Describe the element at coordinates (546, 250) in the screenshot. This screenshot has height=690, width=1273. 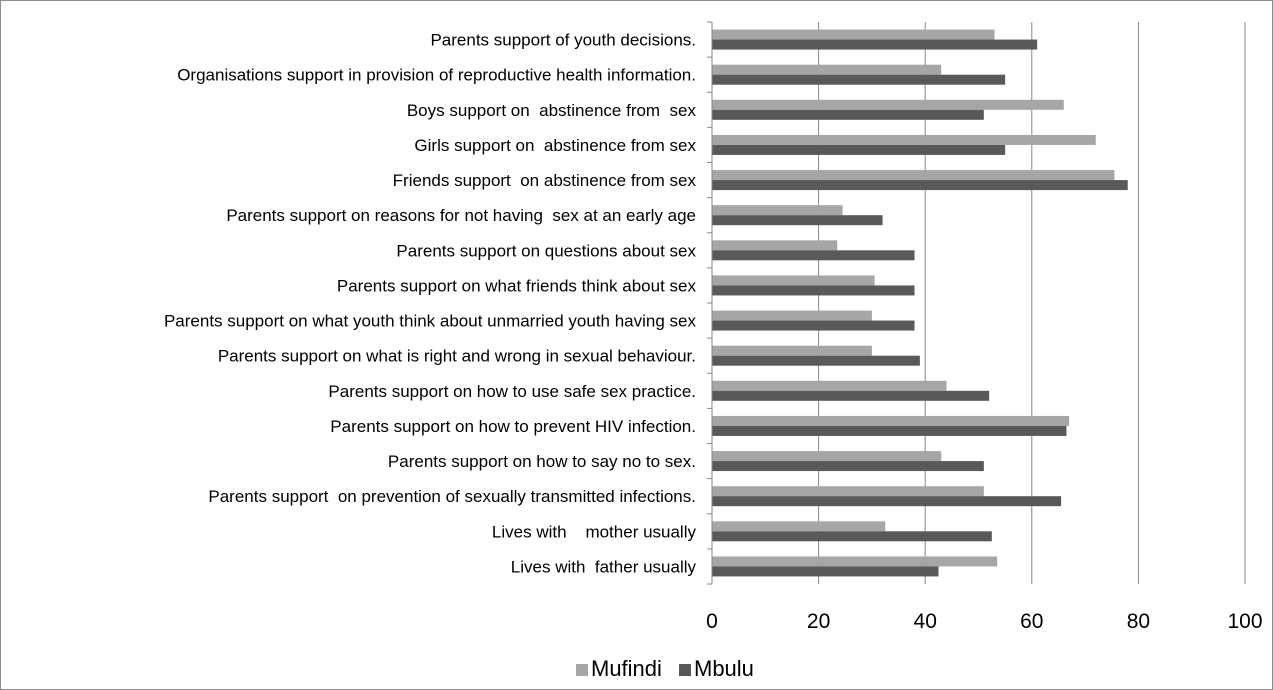
I see `category-label: Parents support on questions about sex` at that location.